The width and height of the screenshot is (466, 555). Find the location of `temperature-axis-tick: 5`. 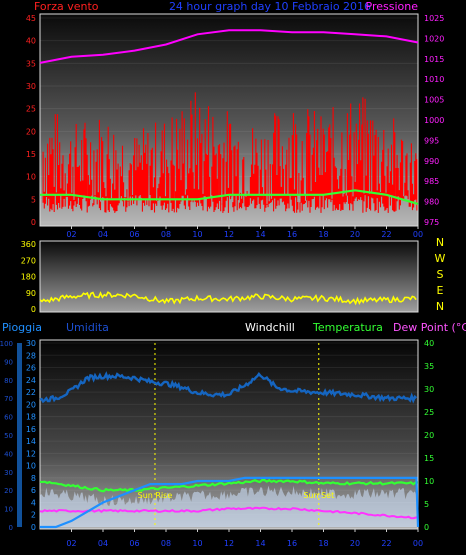

temperature-axis-tick: 5 is located at coordinates (426, 504).